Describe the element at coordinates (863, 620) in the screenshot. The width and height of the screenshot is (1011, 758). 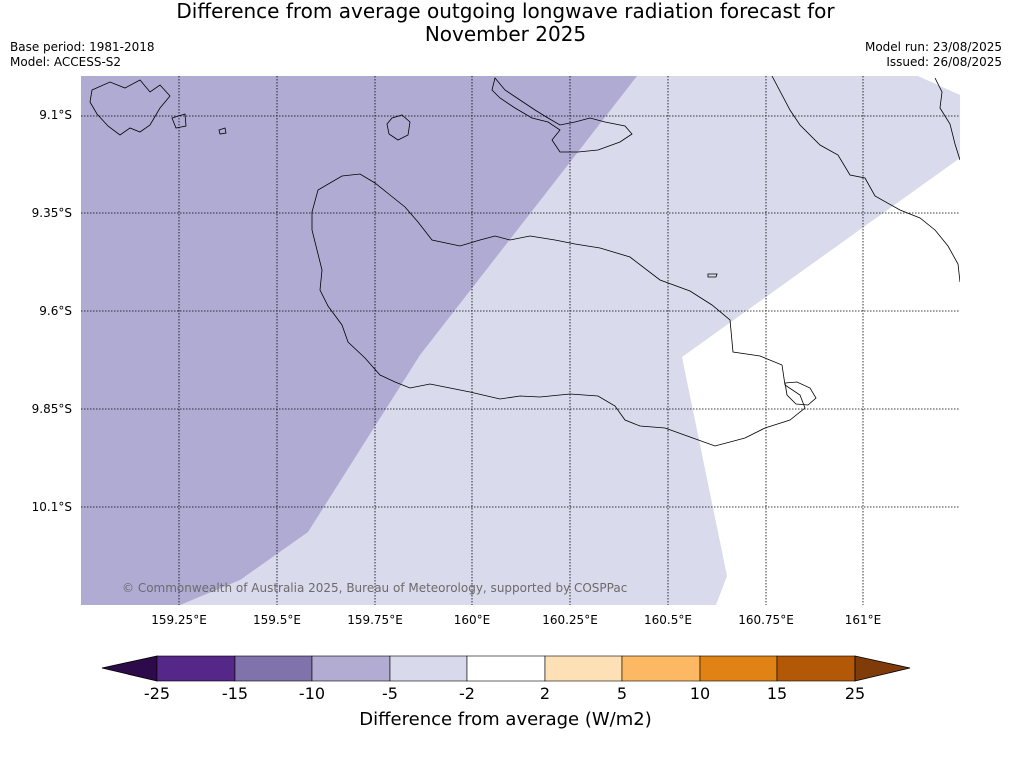
I see `lon-label: 161°E` at that location.